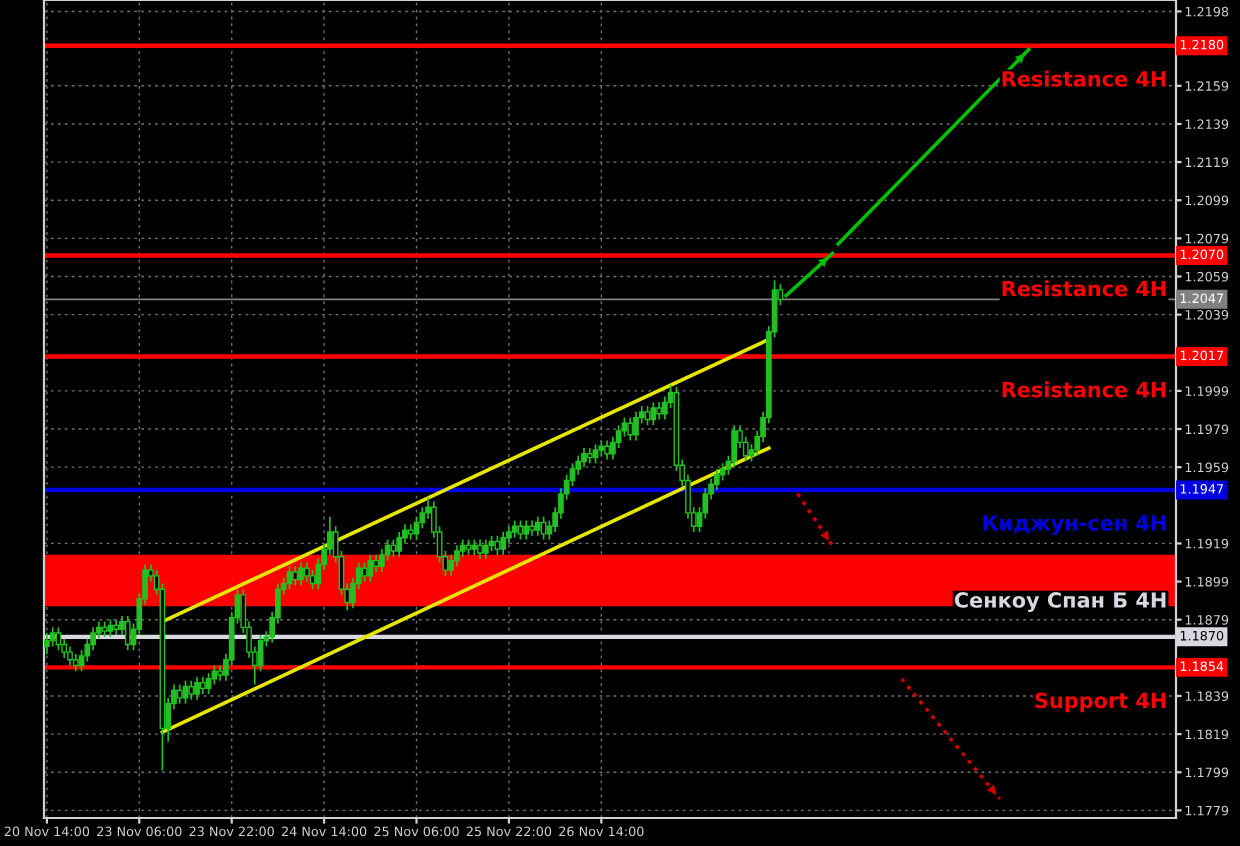 The height and width of the screenshot is (846, 1240). I want to click on ref-line-label: Support 4H, so click(1100, 702).